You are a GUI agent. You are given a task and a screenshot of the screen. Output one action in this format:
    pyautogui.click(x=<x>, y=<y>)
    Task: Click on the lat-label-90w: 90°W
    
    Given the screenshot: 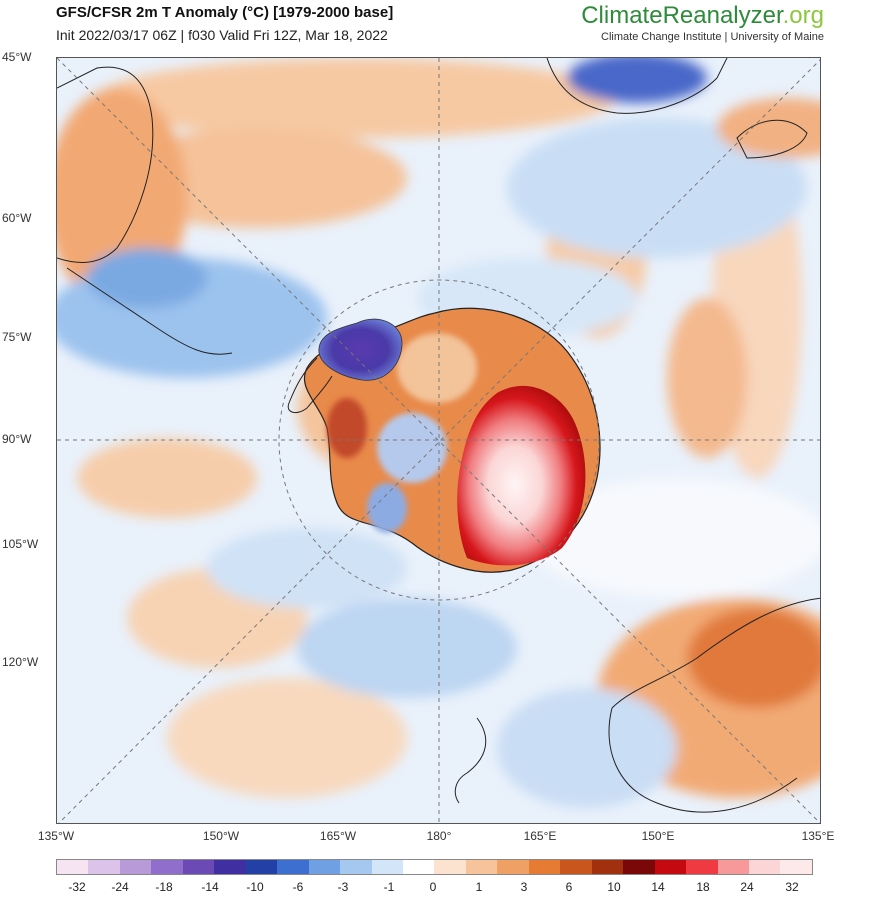 What is the action you would take?
    pyautogui.click(x=17, y=439)
    